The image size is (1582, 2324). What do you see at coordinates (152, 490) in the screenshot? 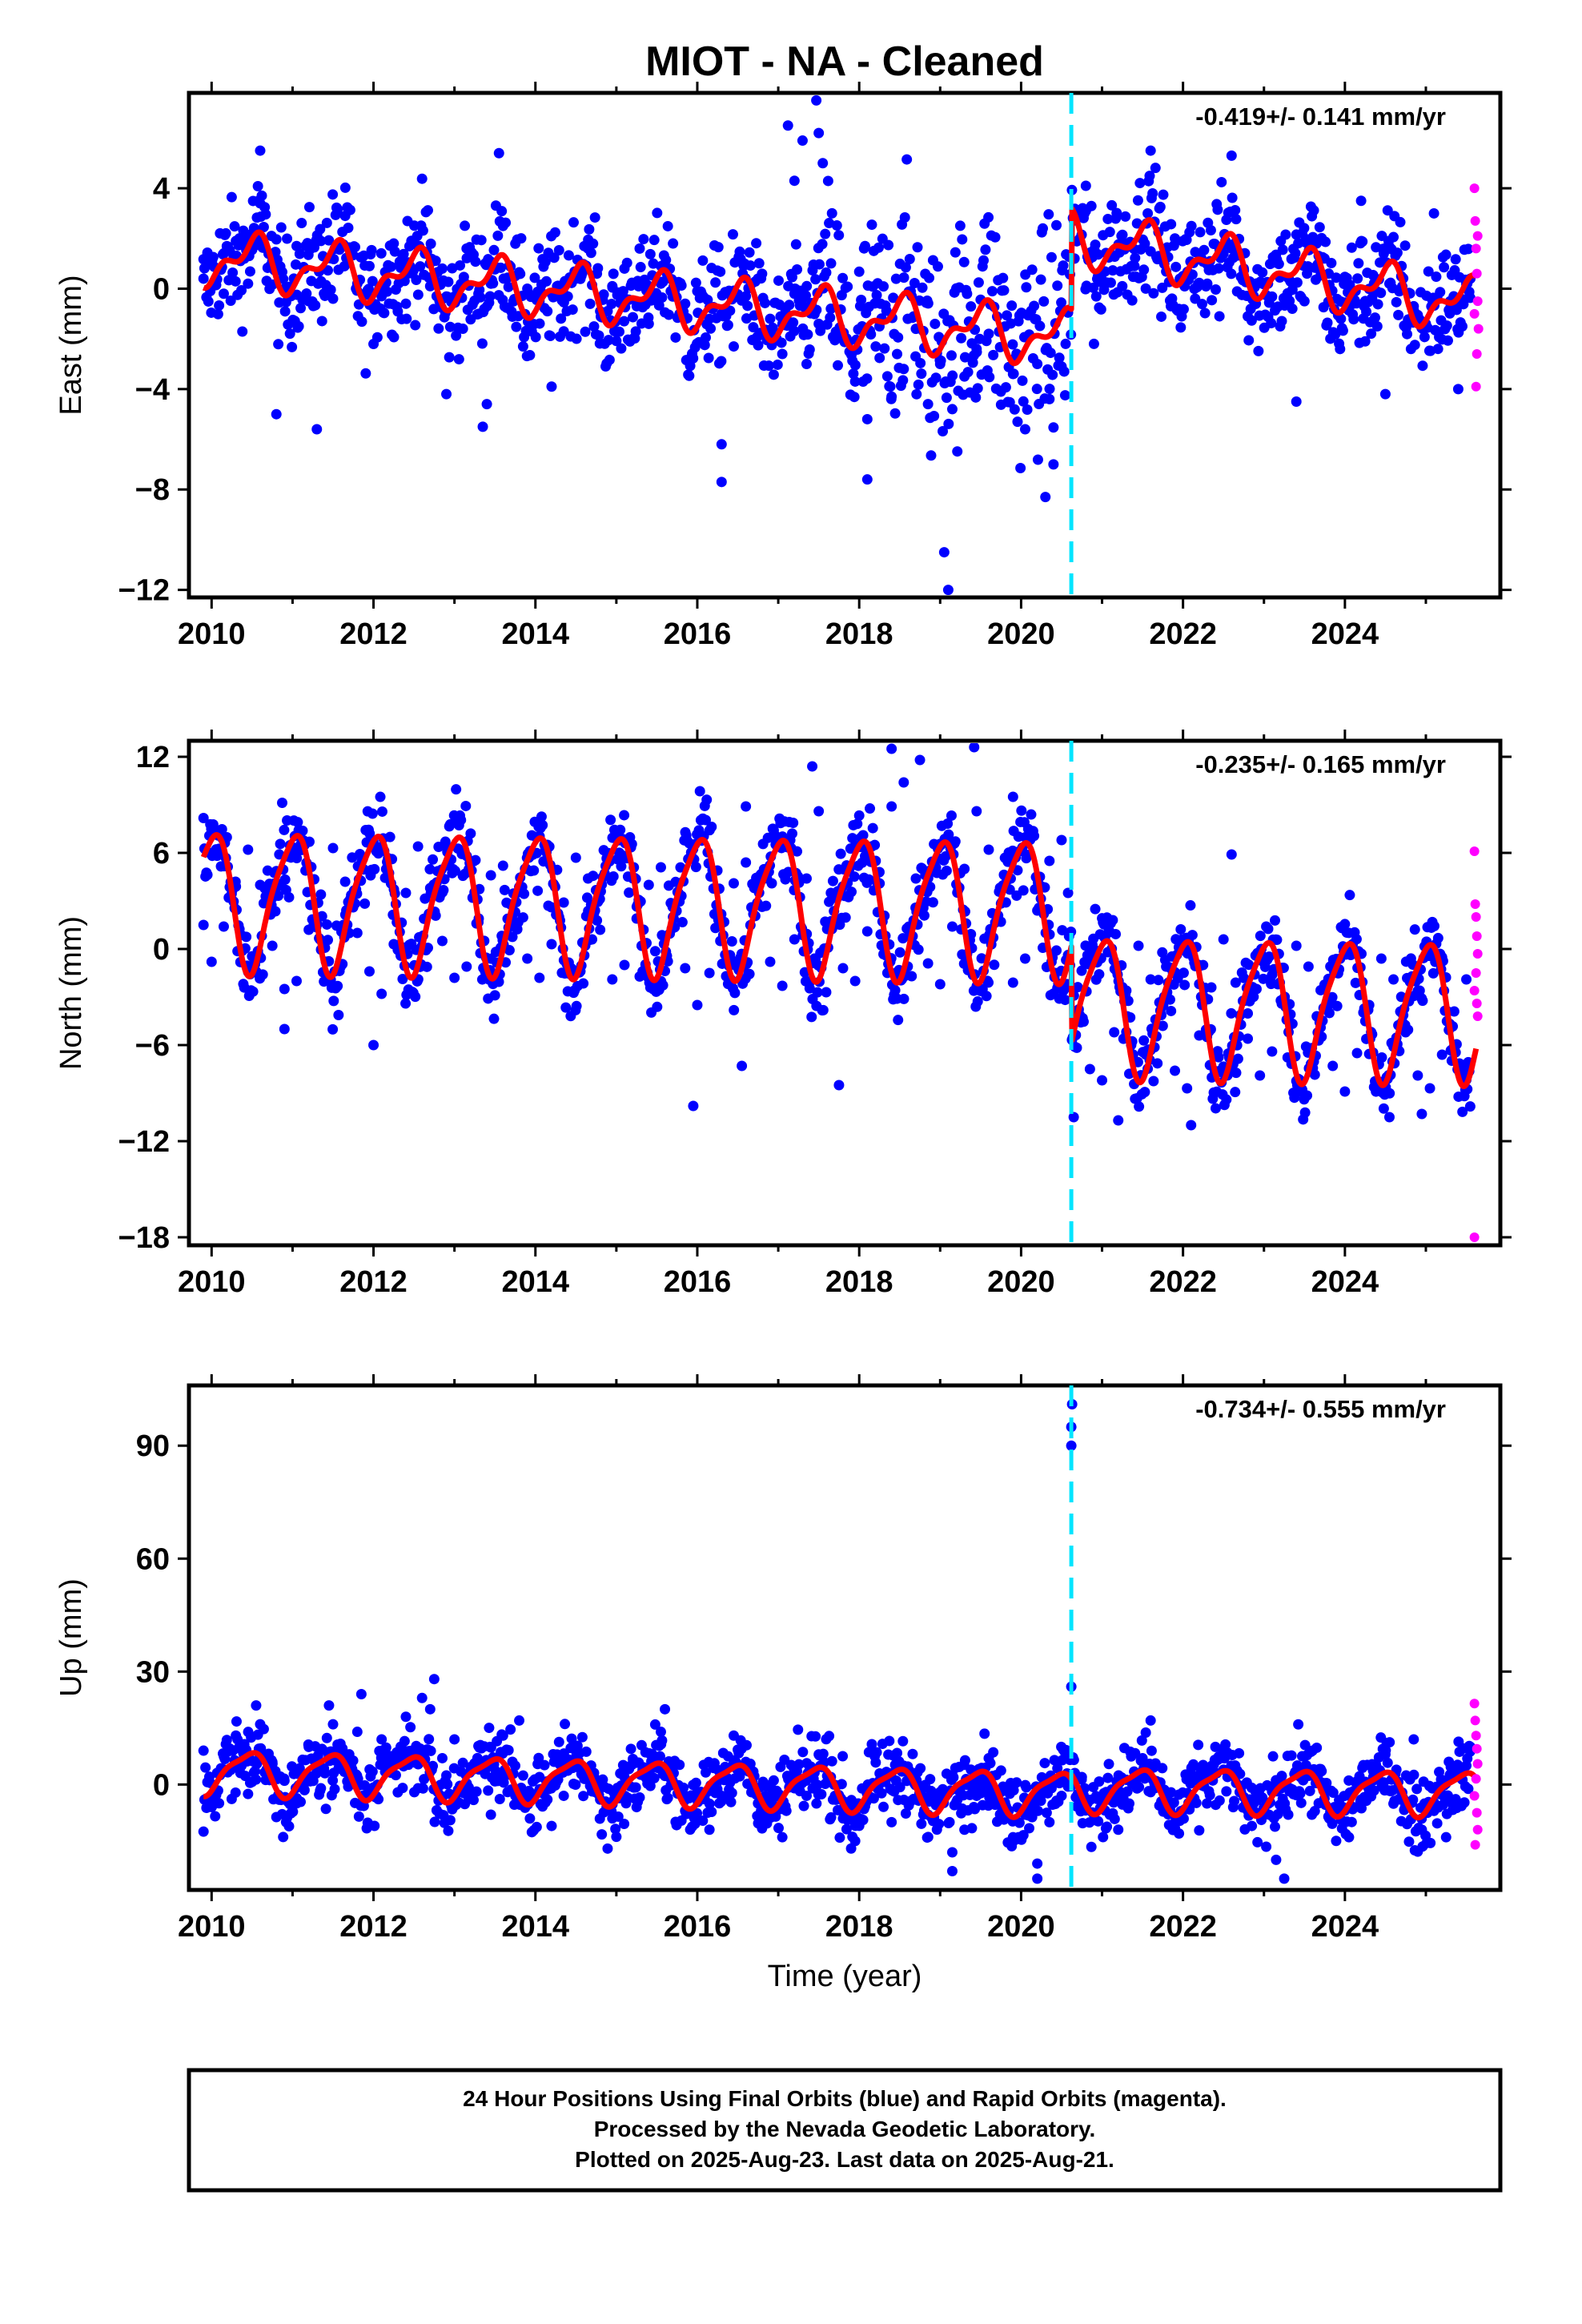
I see `y-tick-label: −8` at bounding box center [152, 490].